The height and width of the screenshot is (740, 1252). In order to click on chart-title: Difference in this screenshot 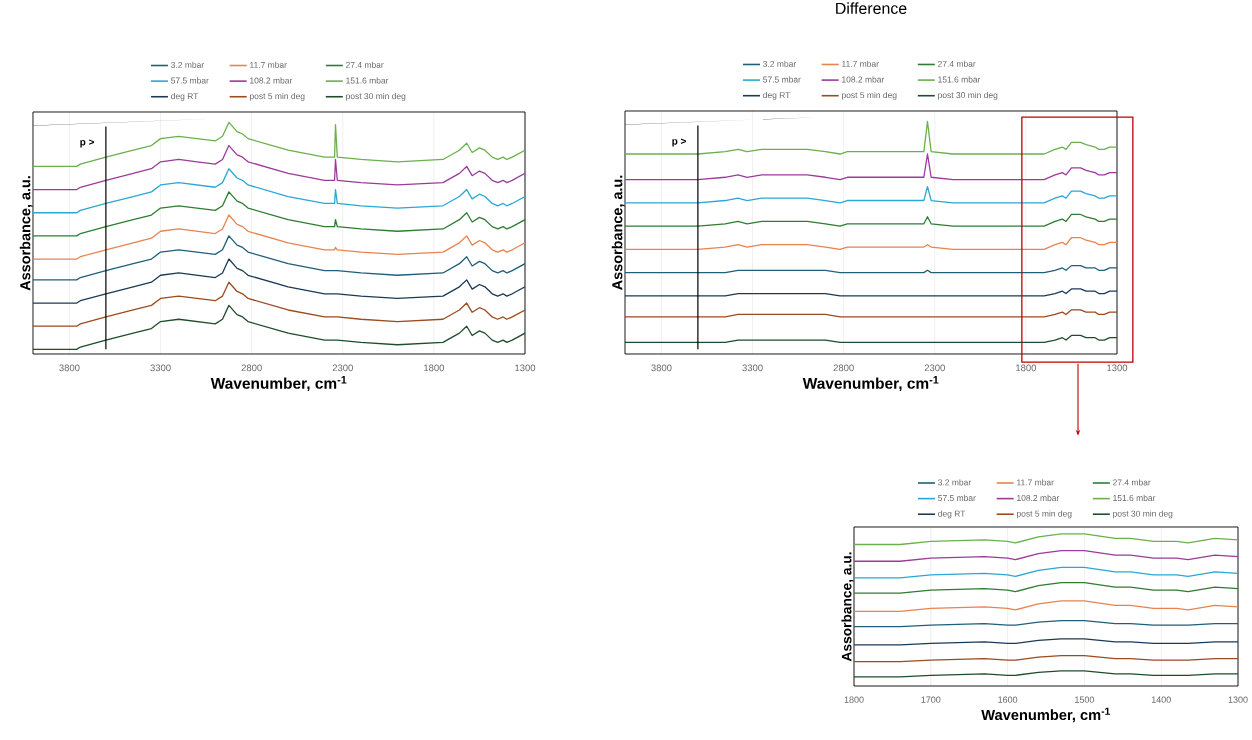, I will do `click(871, 8)`.